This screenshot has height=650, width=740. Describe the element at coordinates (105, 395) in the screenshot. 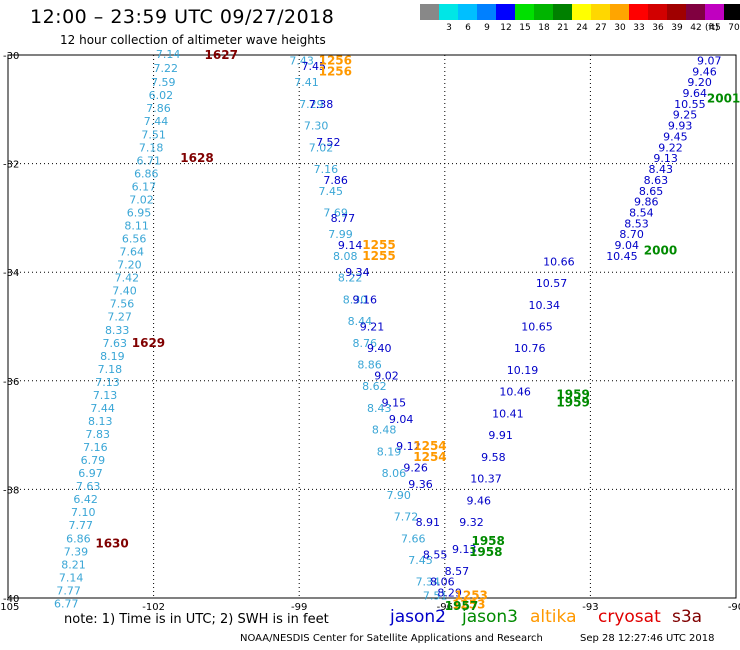

I see `wave-height-value: 7.13` at that location.